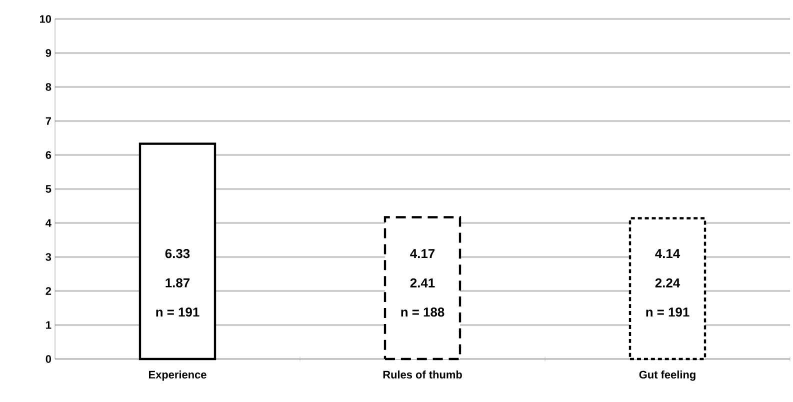 The image size is (793, 402). Describe the element at coordinates (49, 87) in the screenshot. I see `y-tick-label: 8` at that location.